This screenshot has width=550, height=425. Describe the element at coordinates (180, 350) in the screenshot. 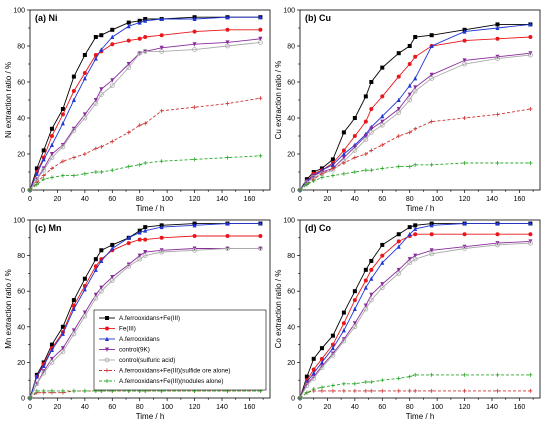

I see `legend-box` at that location.